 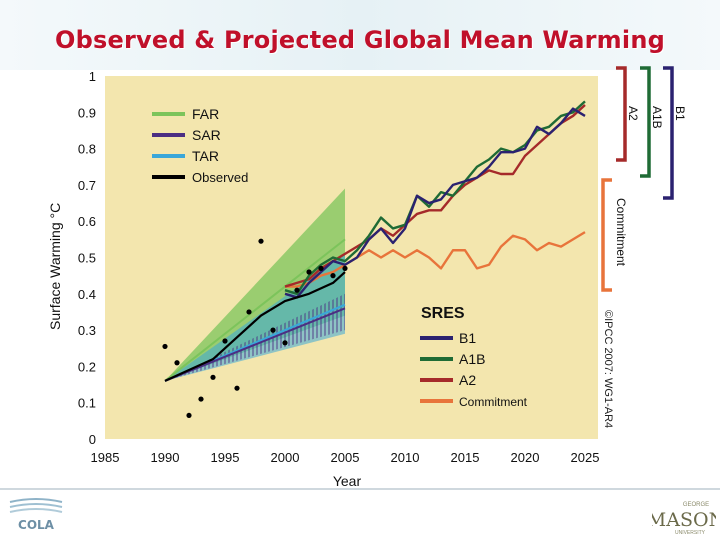 What do you see at coordinates (36, 515) in the screenshot?
I see `cola-logo: COLA` at bounding box center [36, 515].